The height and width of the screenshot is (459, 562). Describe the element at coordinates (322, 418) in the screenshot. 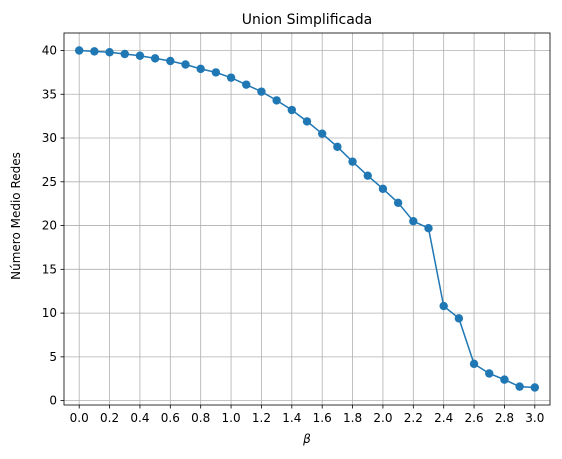

I see `x-tick-label: 1.6` at that location.